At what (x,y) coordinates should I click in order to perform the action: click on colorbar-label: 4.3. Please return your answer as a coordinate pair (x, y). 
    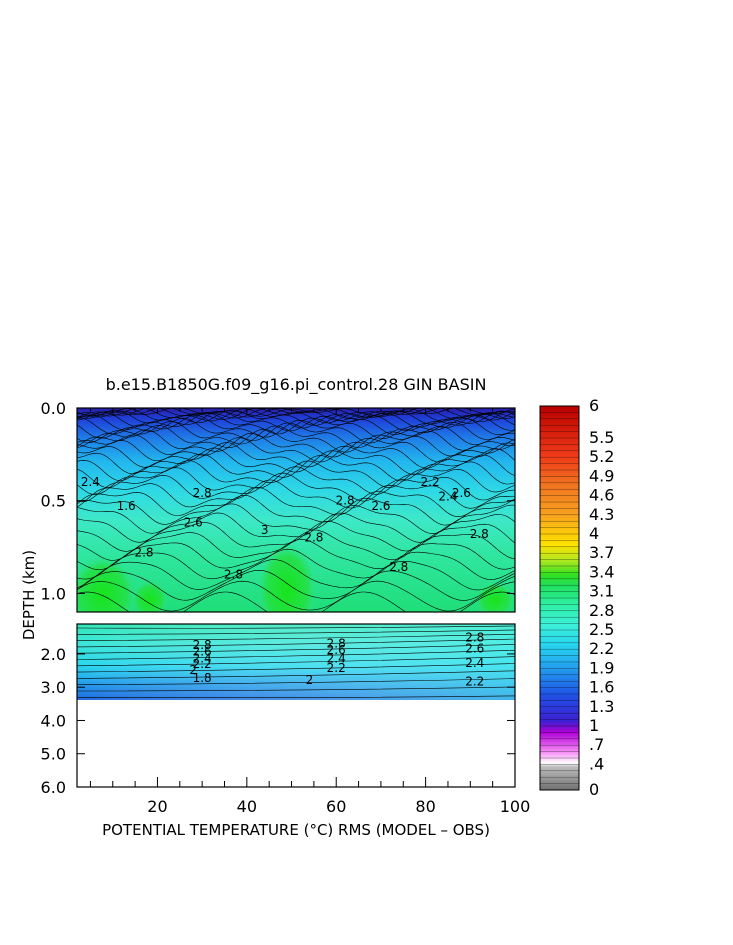
    Looking at the image, I should click on (601, 514).